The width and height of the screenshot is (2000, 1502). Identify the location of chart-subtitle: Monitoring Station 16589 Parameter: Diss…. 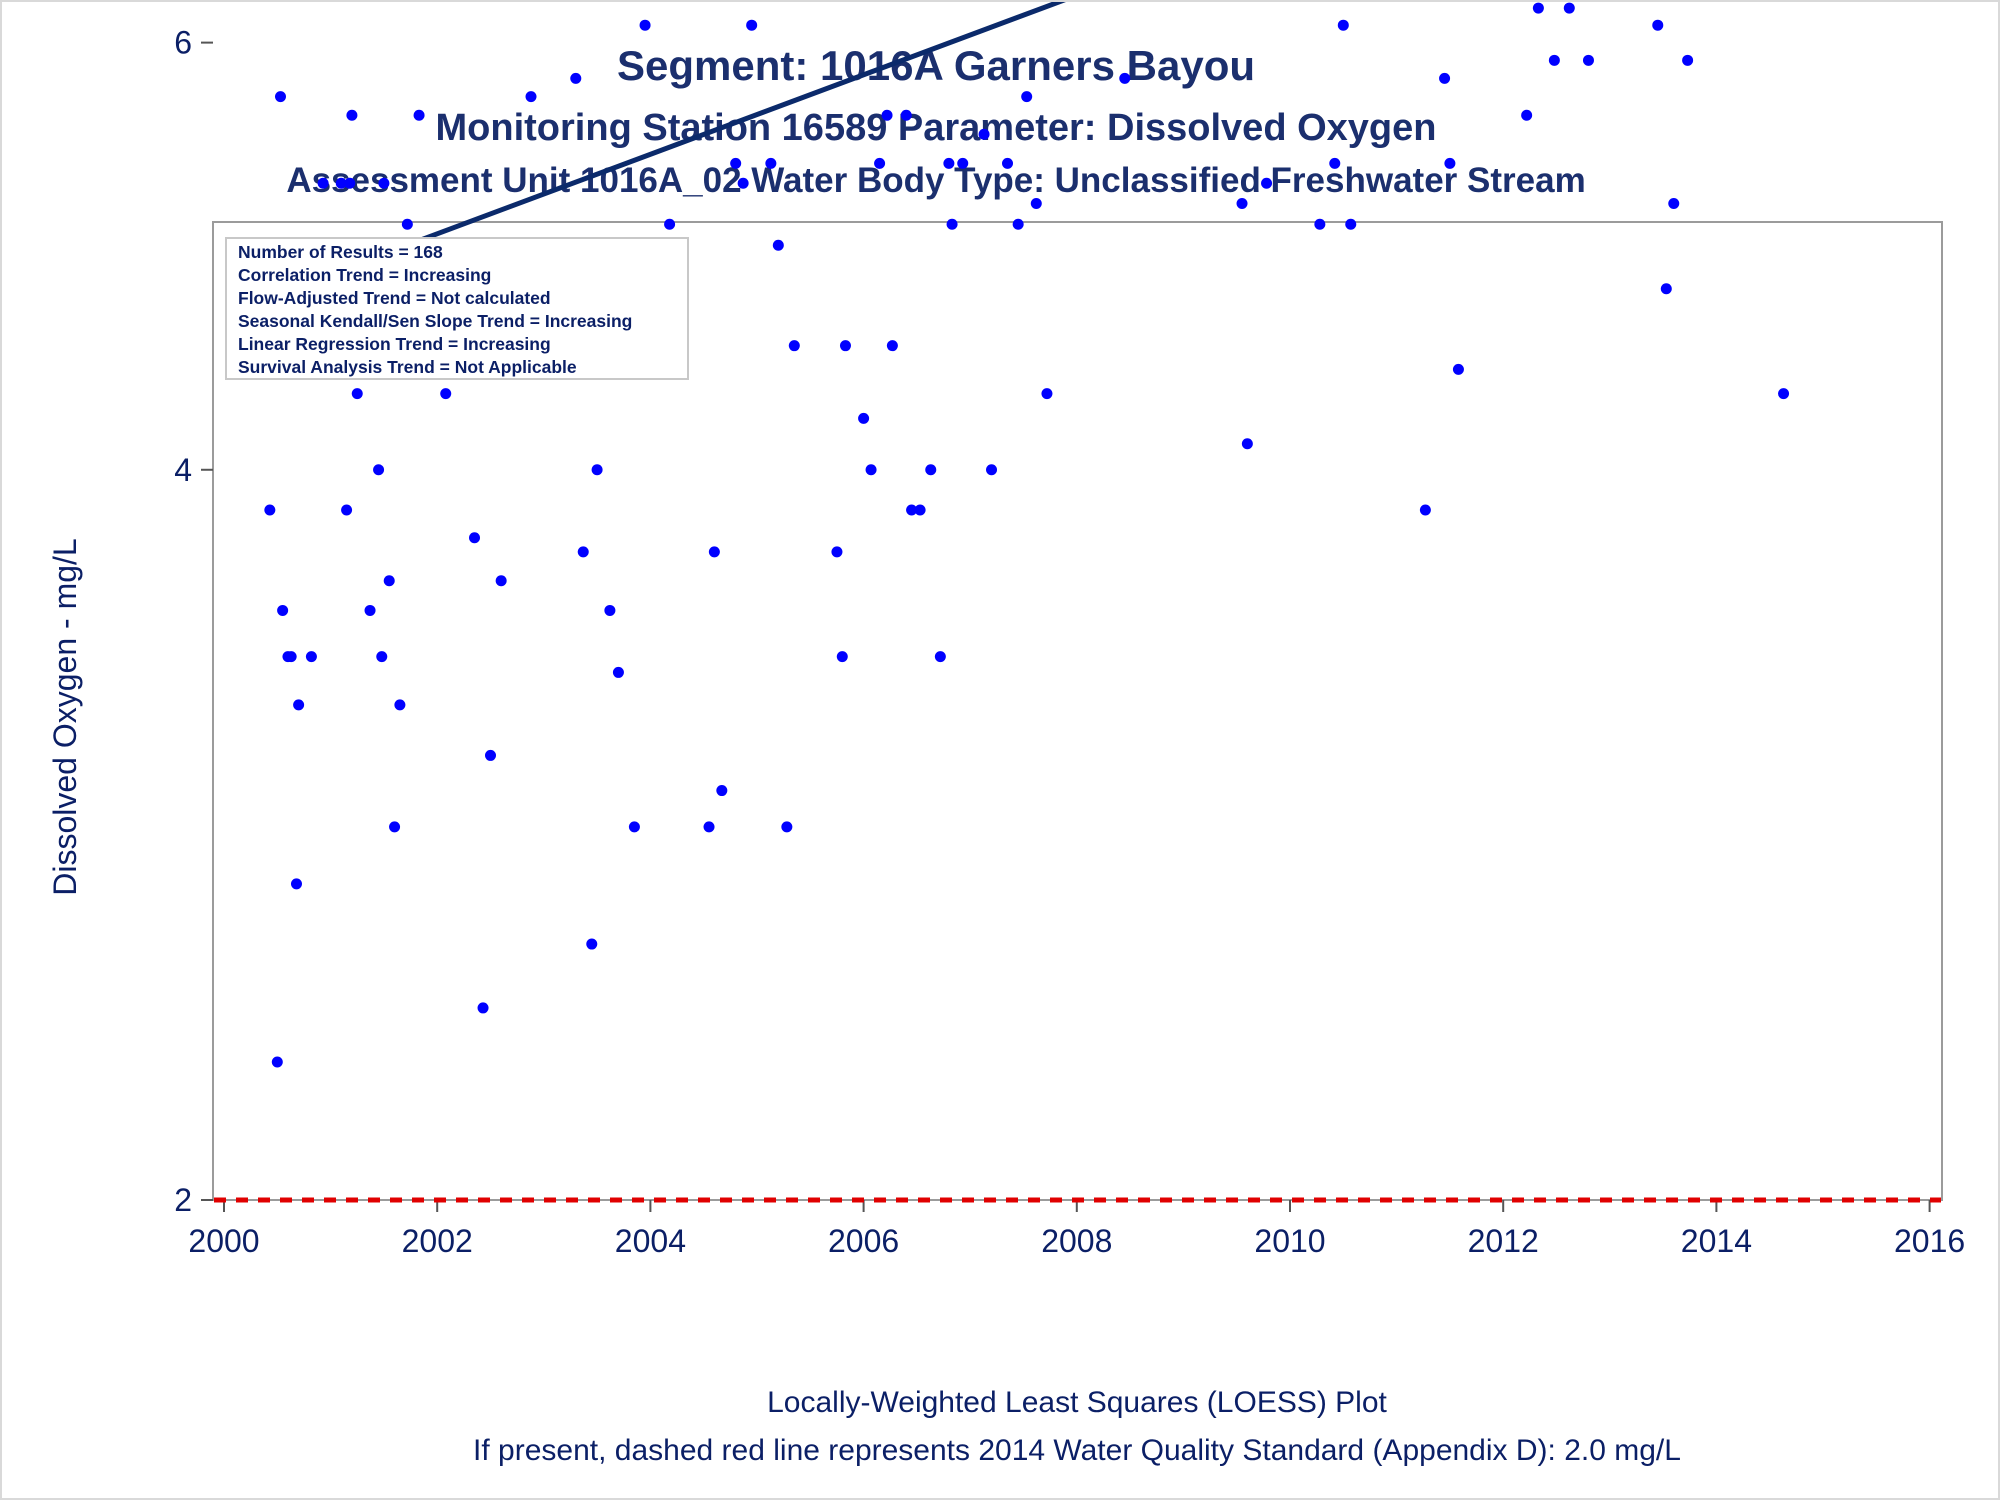
(936, 128).